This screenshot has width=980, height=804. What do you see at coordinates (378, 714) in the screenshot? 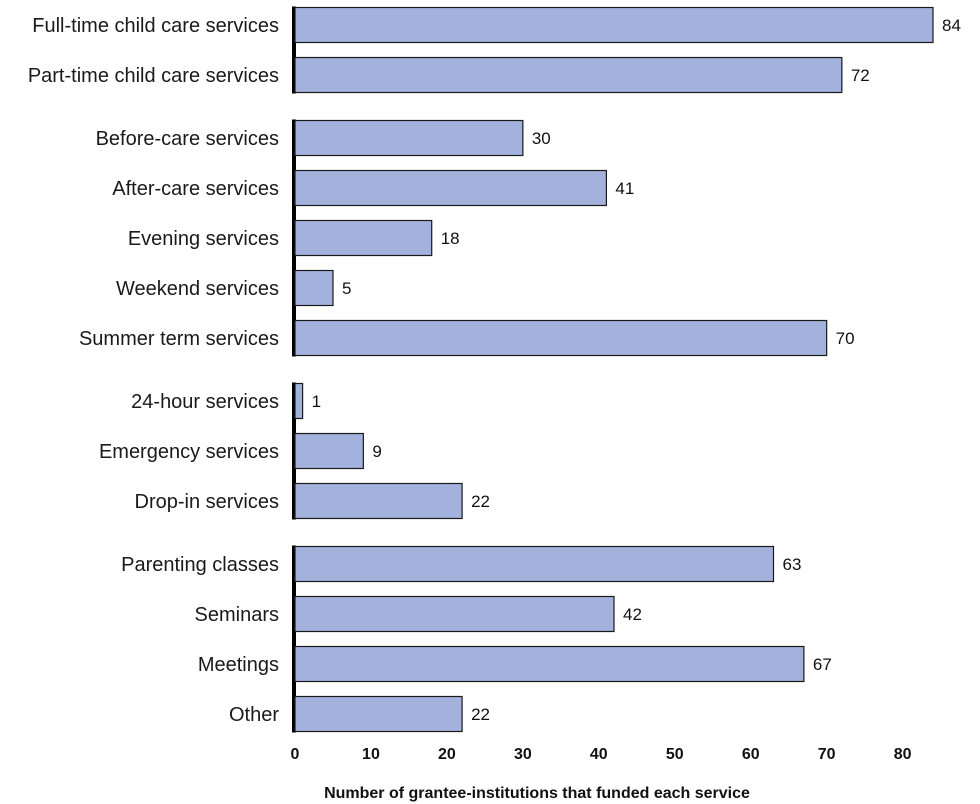
I see `bar-other` at bounding box center [378, 714].